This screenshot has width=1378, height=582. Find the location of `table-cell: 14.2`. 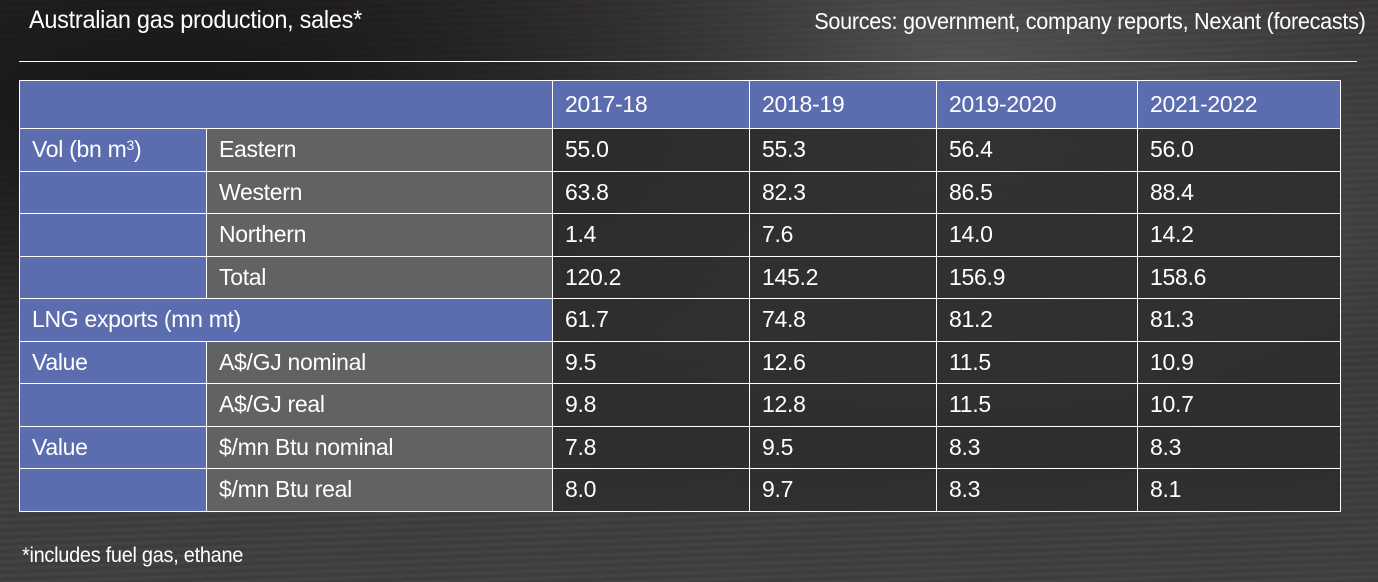

table-cell: 14.2 is located at coordinates (1239, 235).